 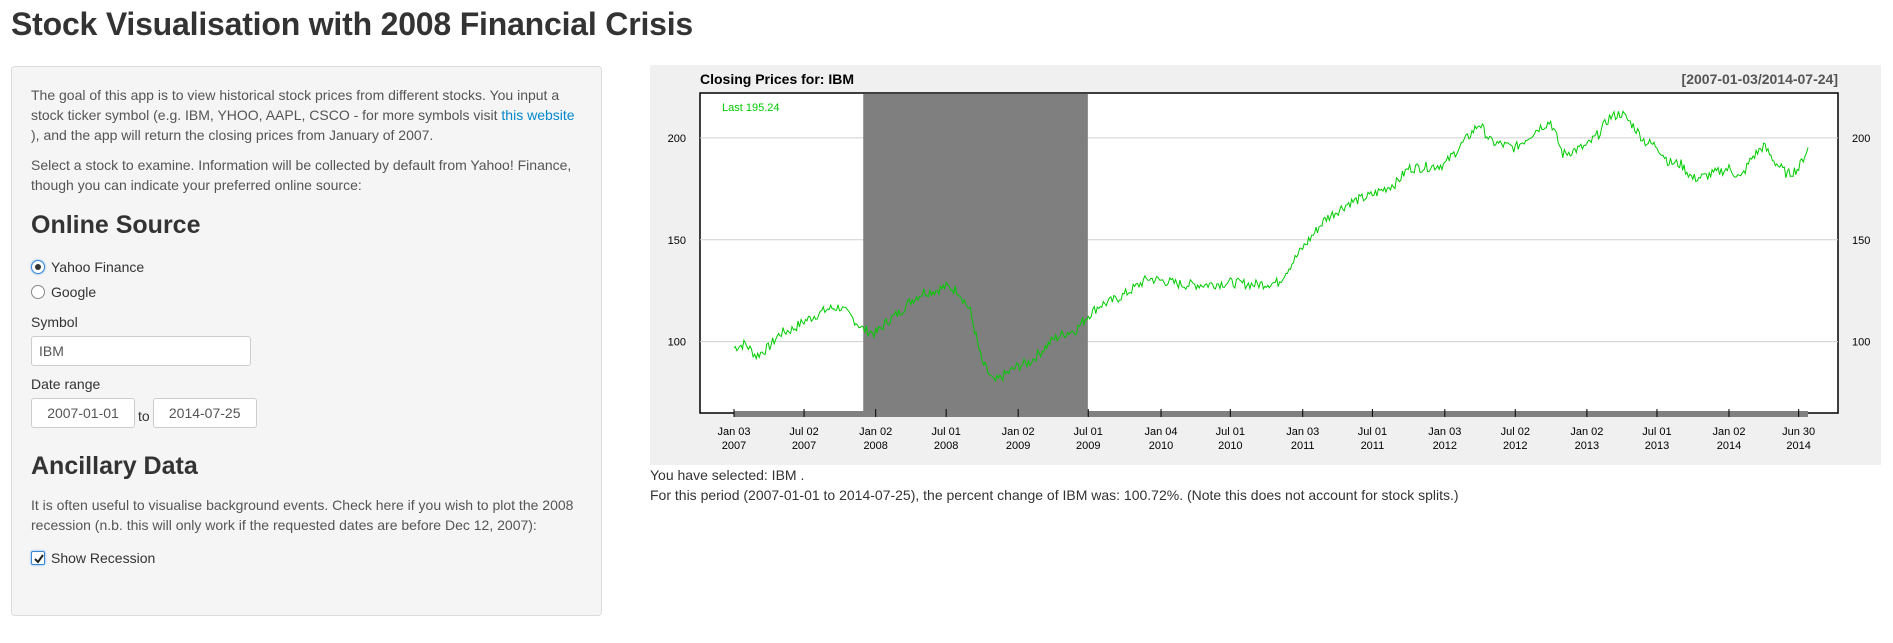 I want to click on show-recession-checkbox-row: Show Recession, so click(x=306, y=557).